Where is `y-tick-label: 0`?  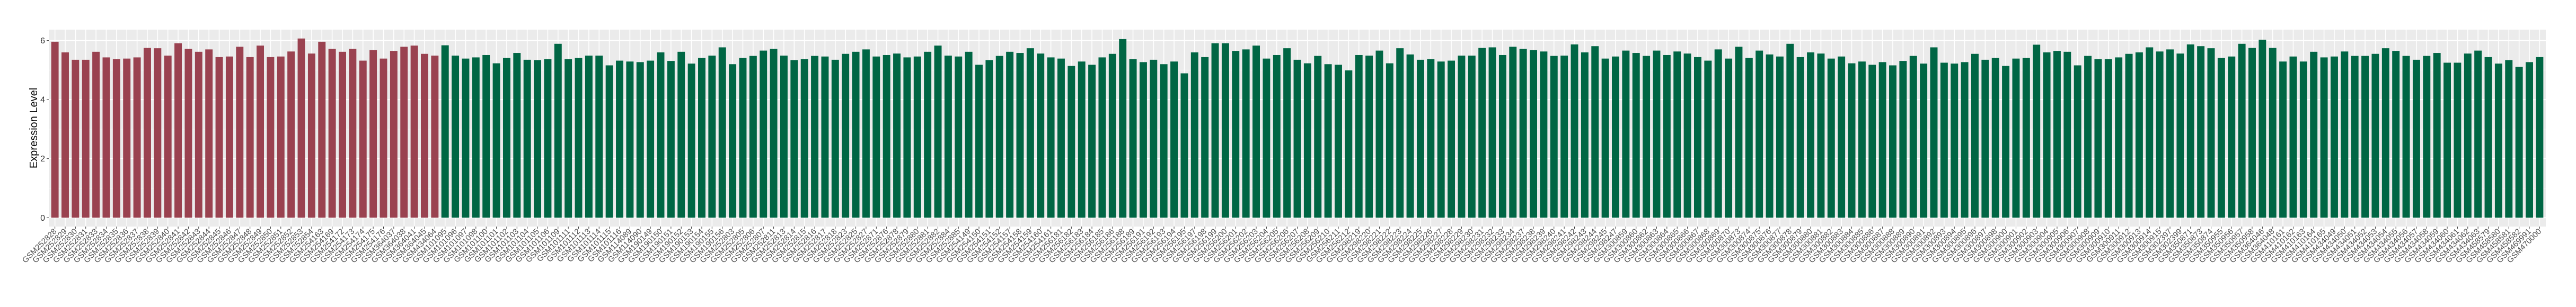
y-tick-label: 0 is located at coordinates (42, 218).